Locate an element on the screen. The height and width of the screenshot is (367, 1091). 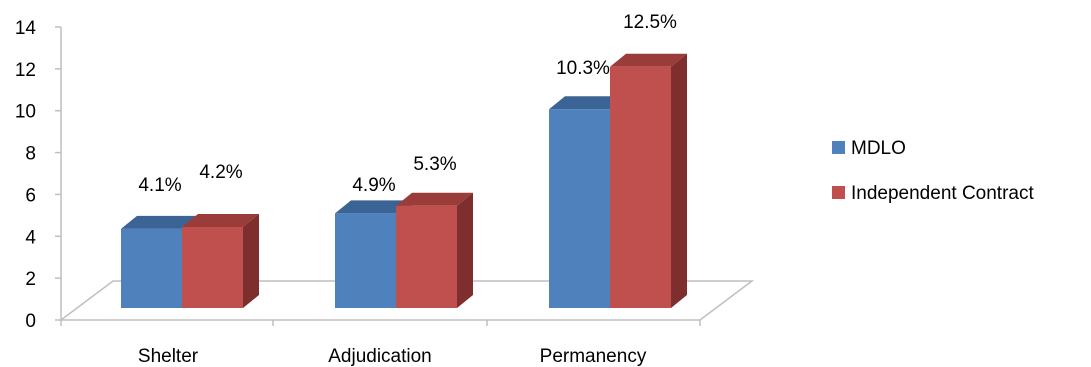
category-labels: Shelter Adjudication Permanency is located at coordinates (392, 356).